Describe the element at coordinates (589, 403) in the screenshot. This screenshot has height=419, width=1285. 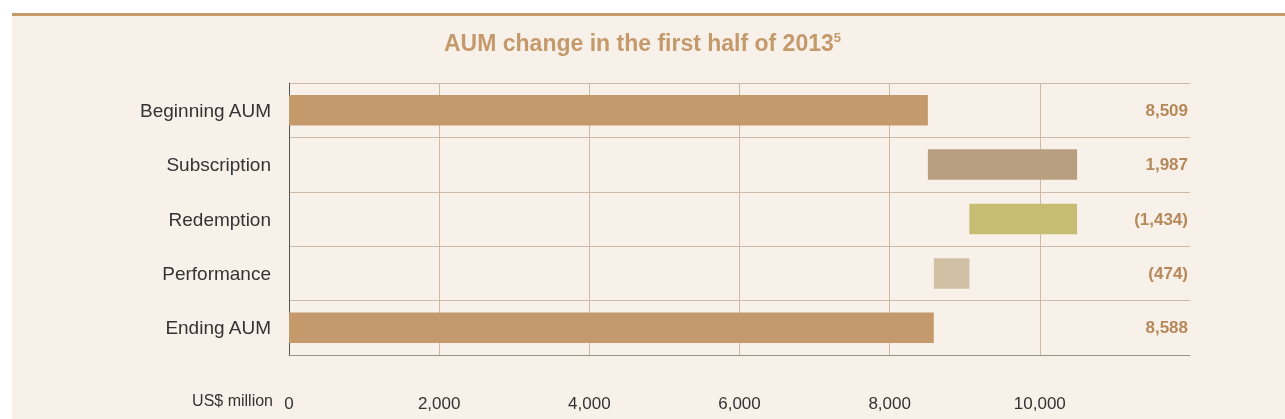
I see `x-tick-label: 4,000` at that location.